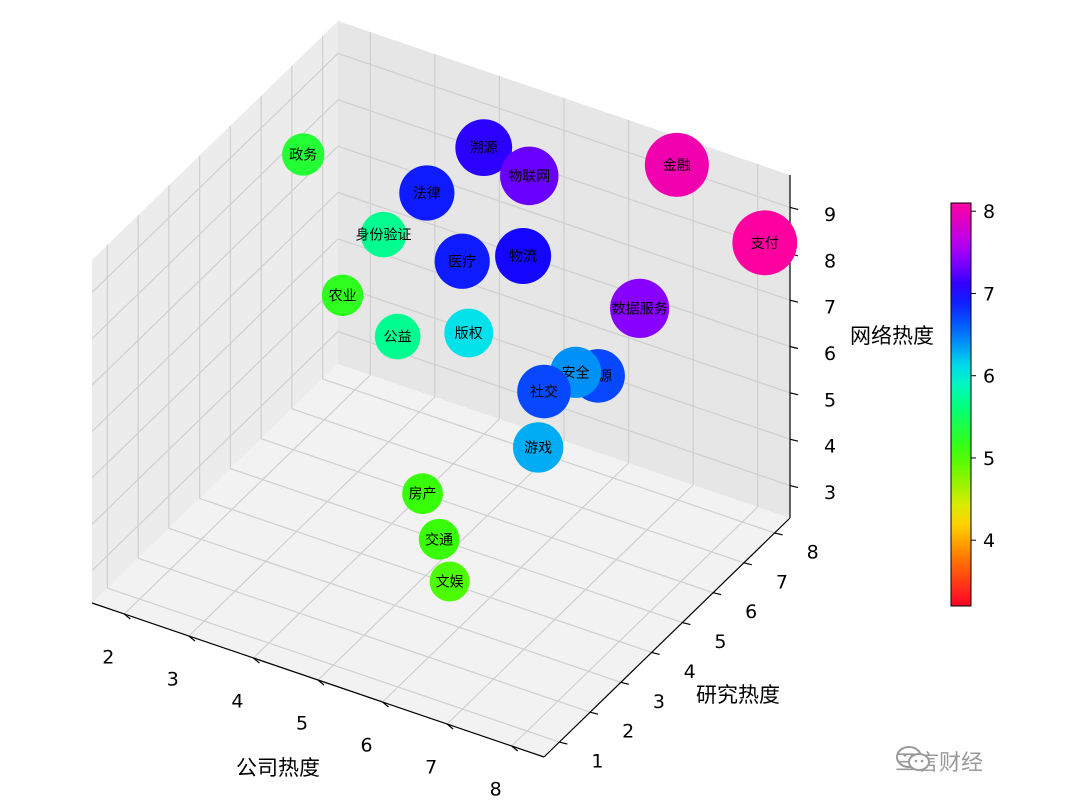  What do you see at coordinates (108, 658) in the screenshot?
I see `x-tick-label: 2` at bounding box center [108, 658].